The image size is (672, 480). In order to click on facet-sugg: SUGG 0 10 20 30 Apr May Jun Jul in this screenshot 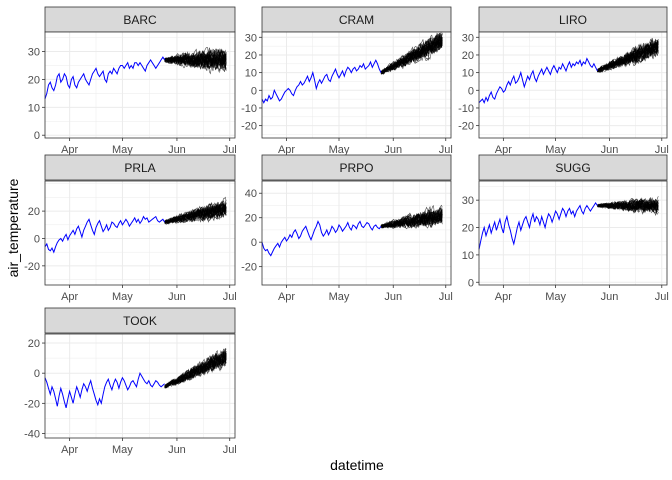, I will do `click(565, 228)`.